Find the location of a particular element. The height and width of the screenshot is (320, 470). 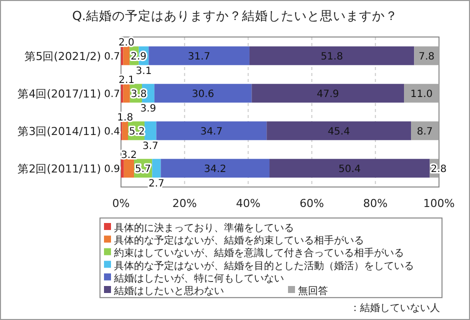

data-label: 30.6 is located at coordinates (203, 94).